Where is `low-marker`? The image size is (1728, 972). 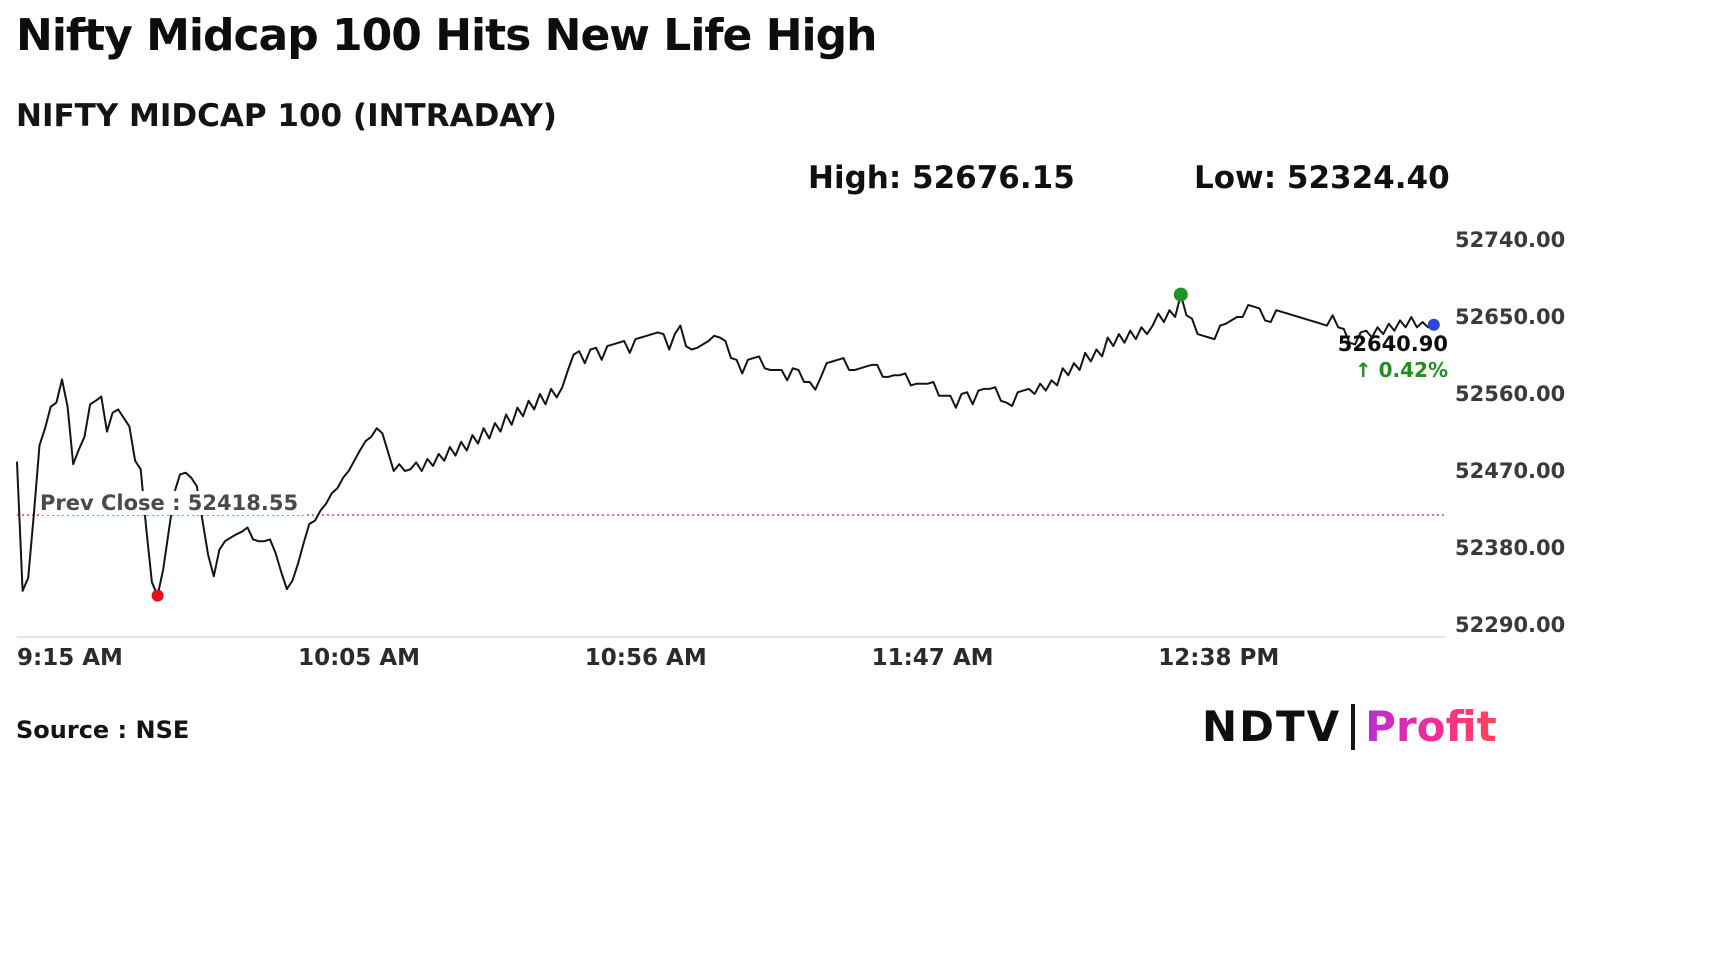 low-marker is located at coordinates (157, 595).